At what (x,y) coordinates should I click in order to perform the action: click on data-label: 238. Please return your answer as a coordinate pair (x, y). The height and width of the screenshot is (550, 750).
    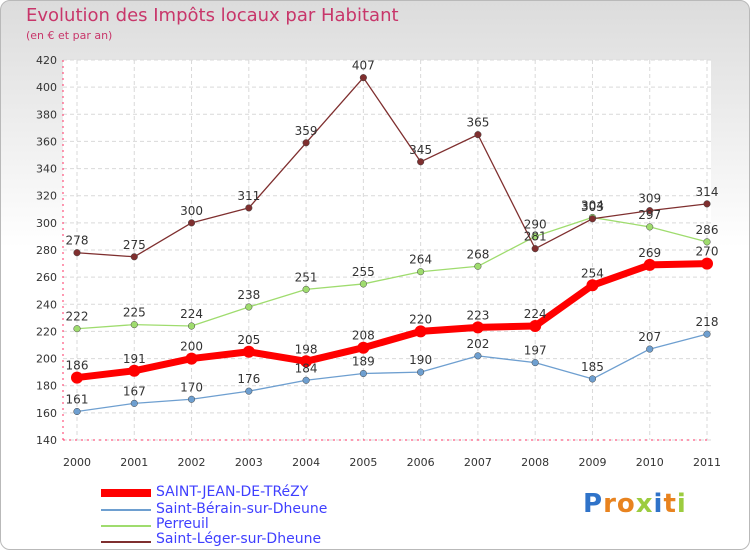
    Looking at the image, I should click on (248, 295).